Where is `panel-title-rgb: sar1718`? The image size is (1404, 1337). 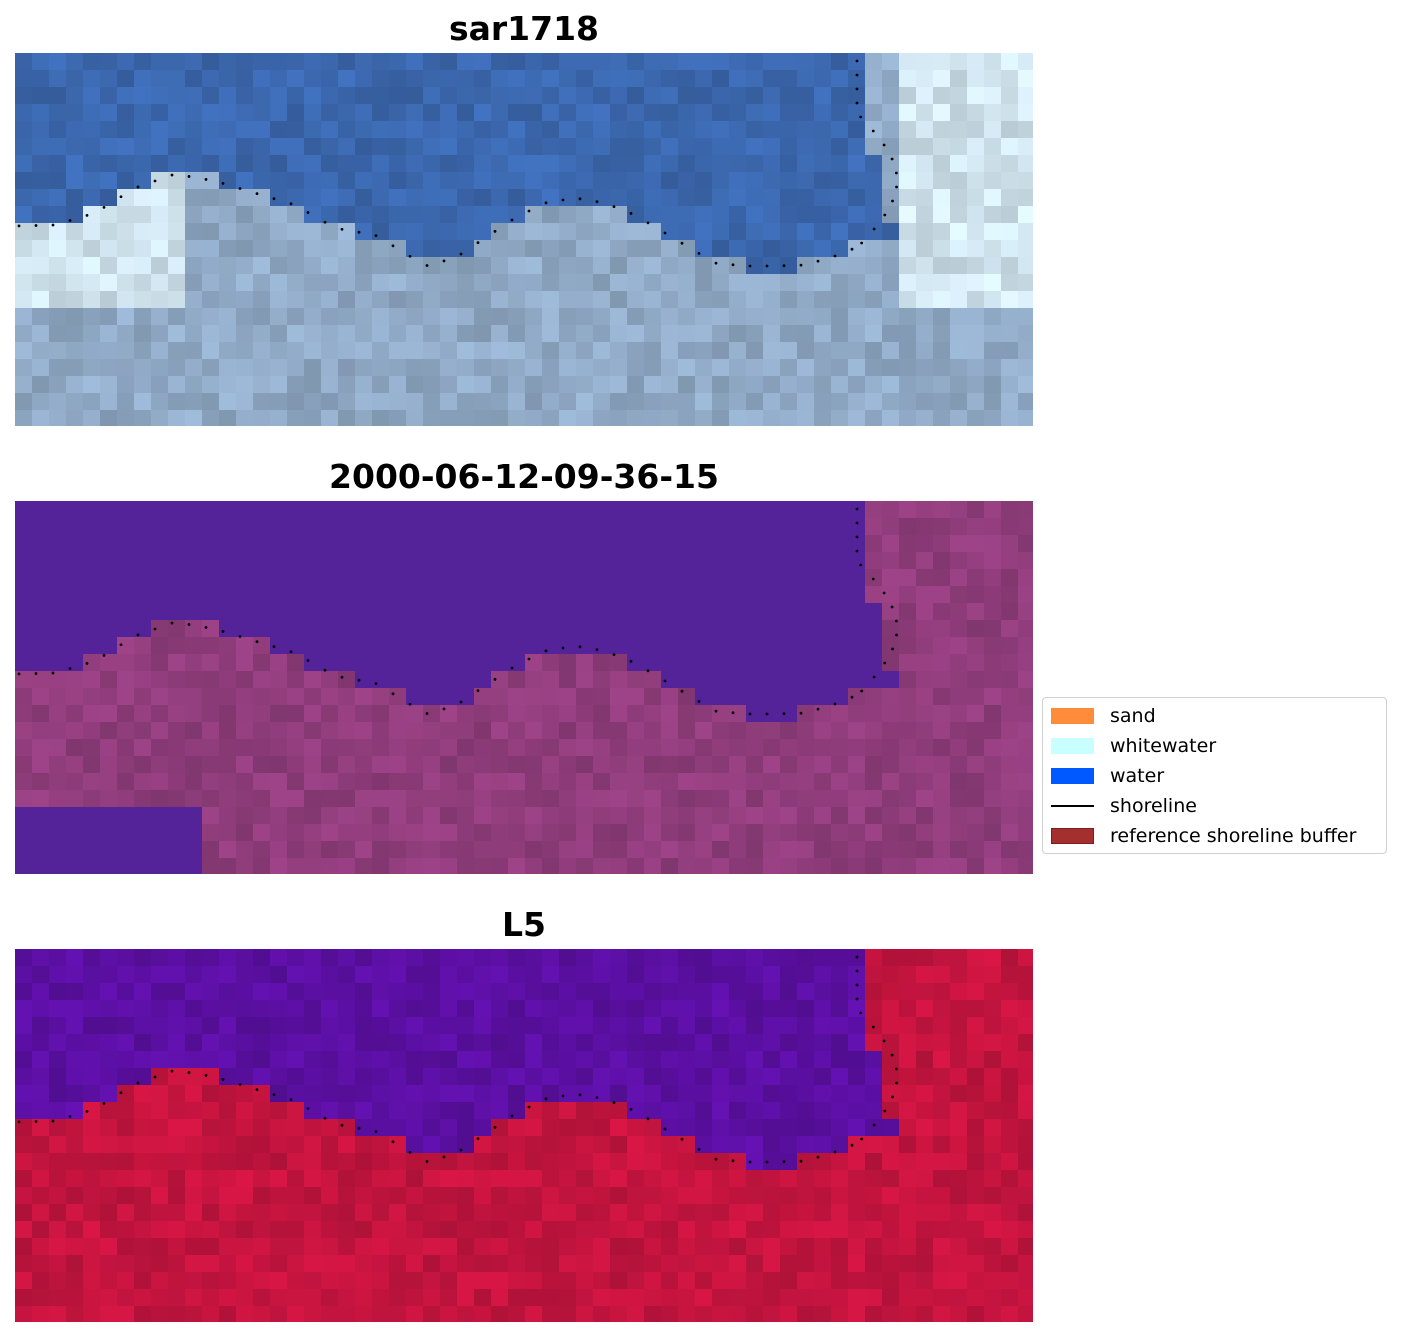
panel-title-rgb: sar1718 is located at coordinates (524, 28).